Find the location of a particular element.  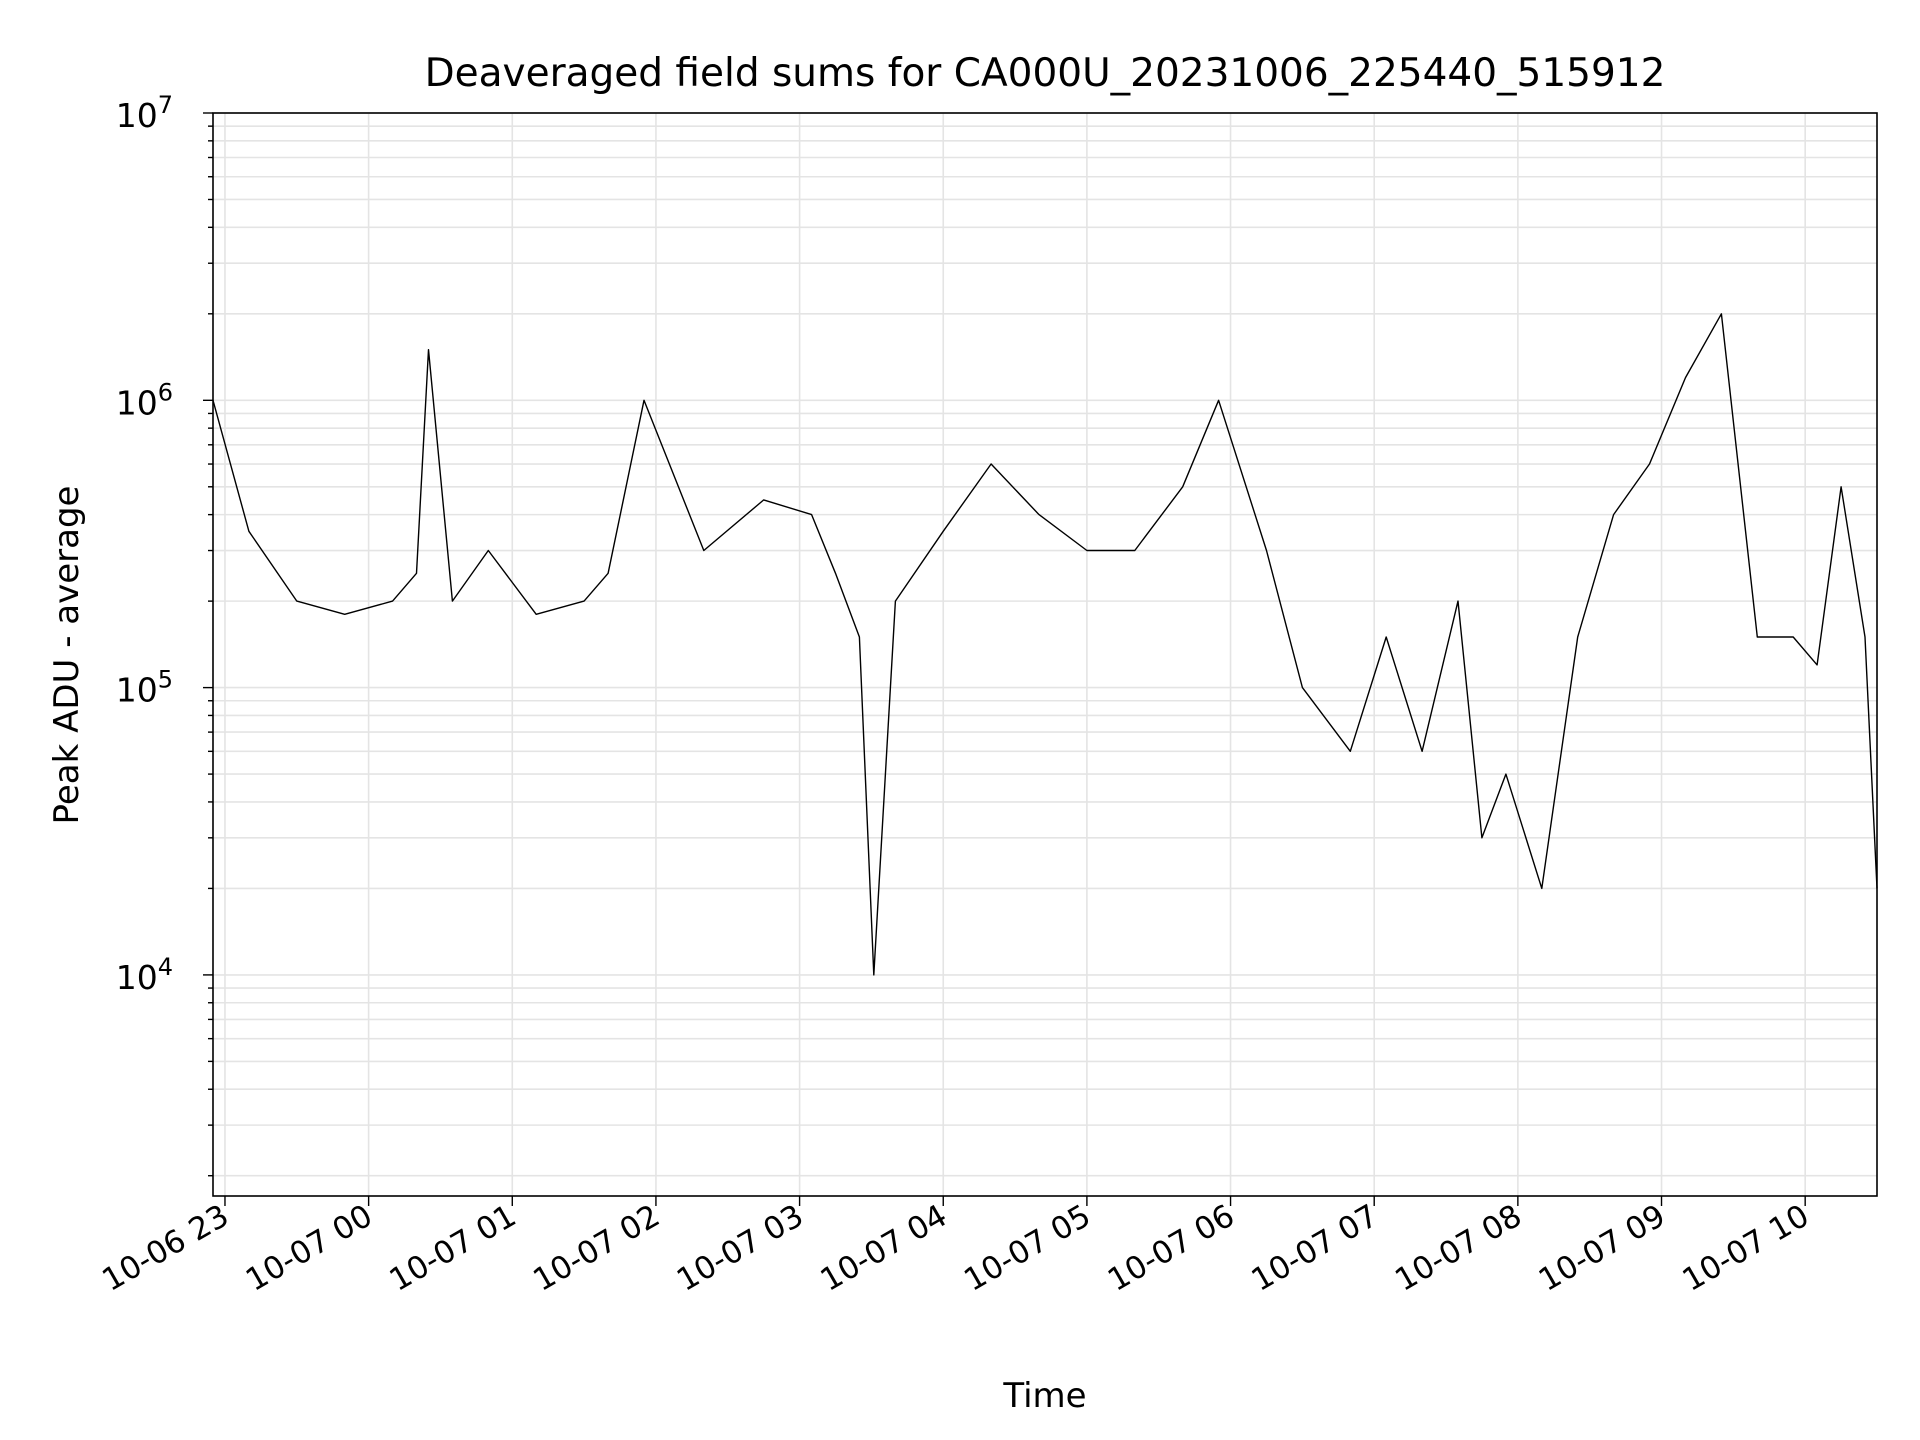

x-tick-label: 10-07 04 is located at coordinates (884, 1248).